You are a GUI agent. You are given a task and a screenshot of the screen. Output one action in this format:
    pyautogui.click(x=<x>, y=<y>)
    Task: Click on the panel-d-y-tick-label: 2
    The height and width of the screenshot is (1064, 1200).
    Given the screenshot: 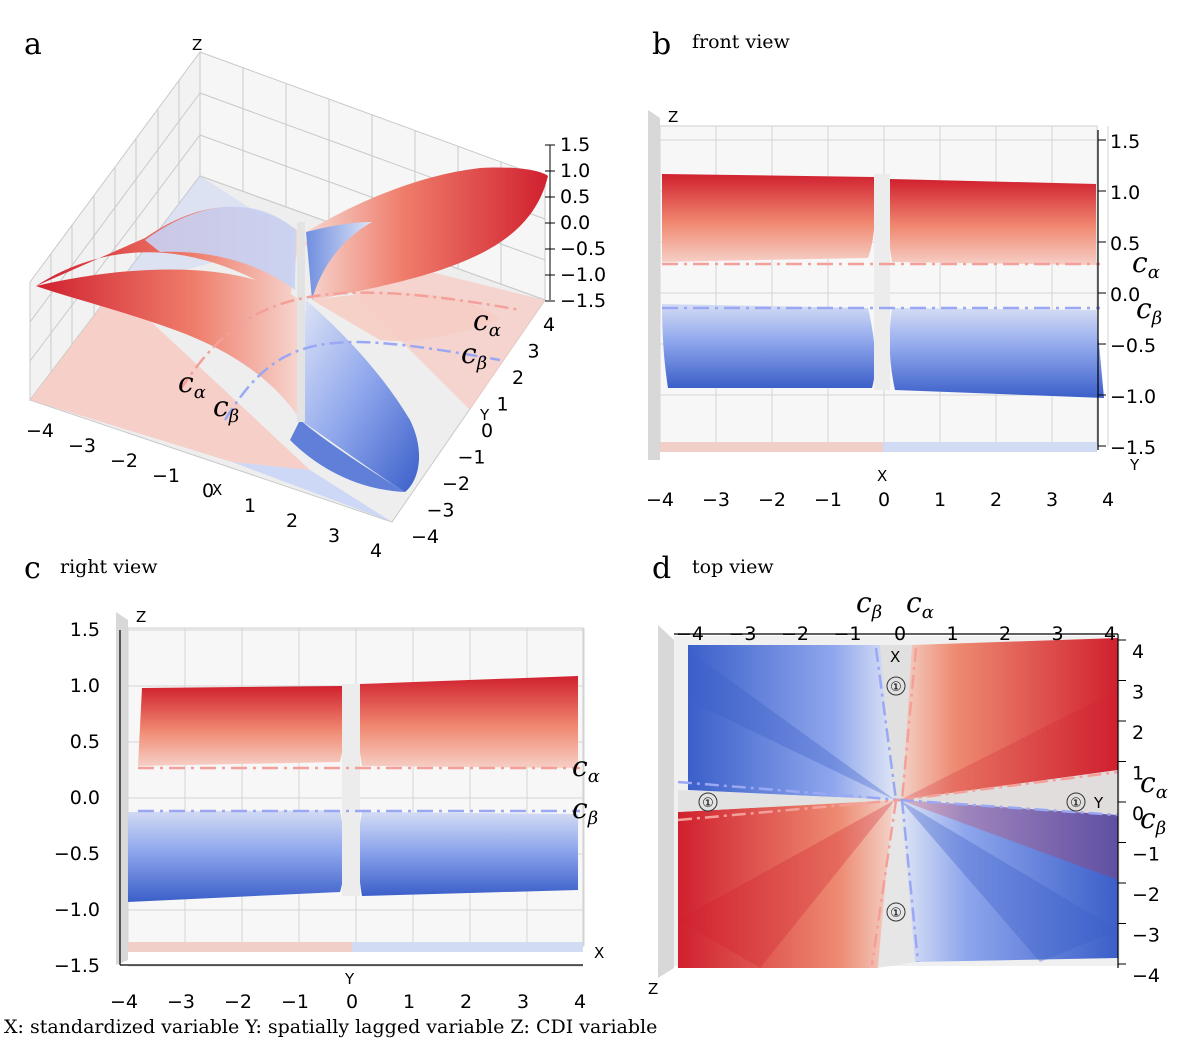 What is the action you would take?
    pyautogui.click(x=1138, y=733)
    